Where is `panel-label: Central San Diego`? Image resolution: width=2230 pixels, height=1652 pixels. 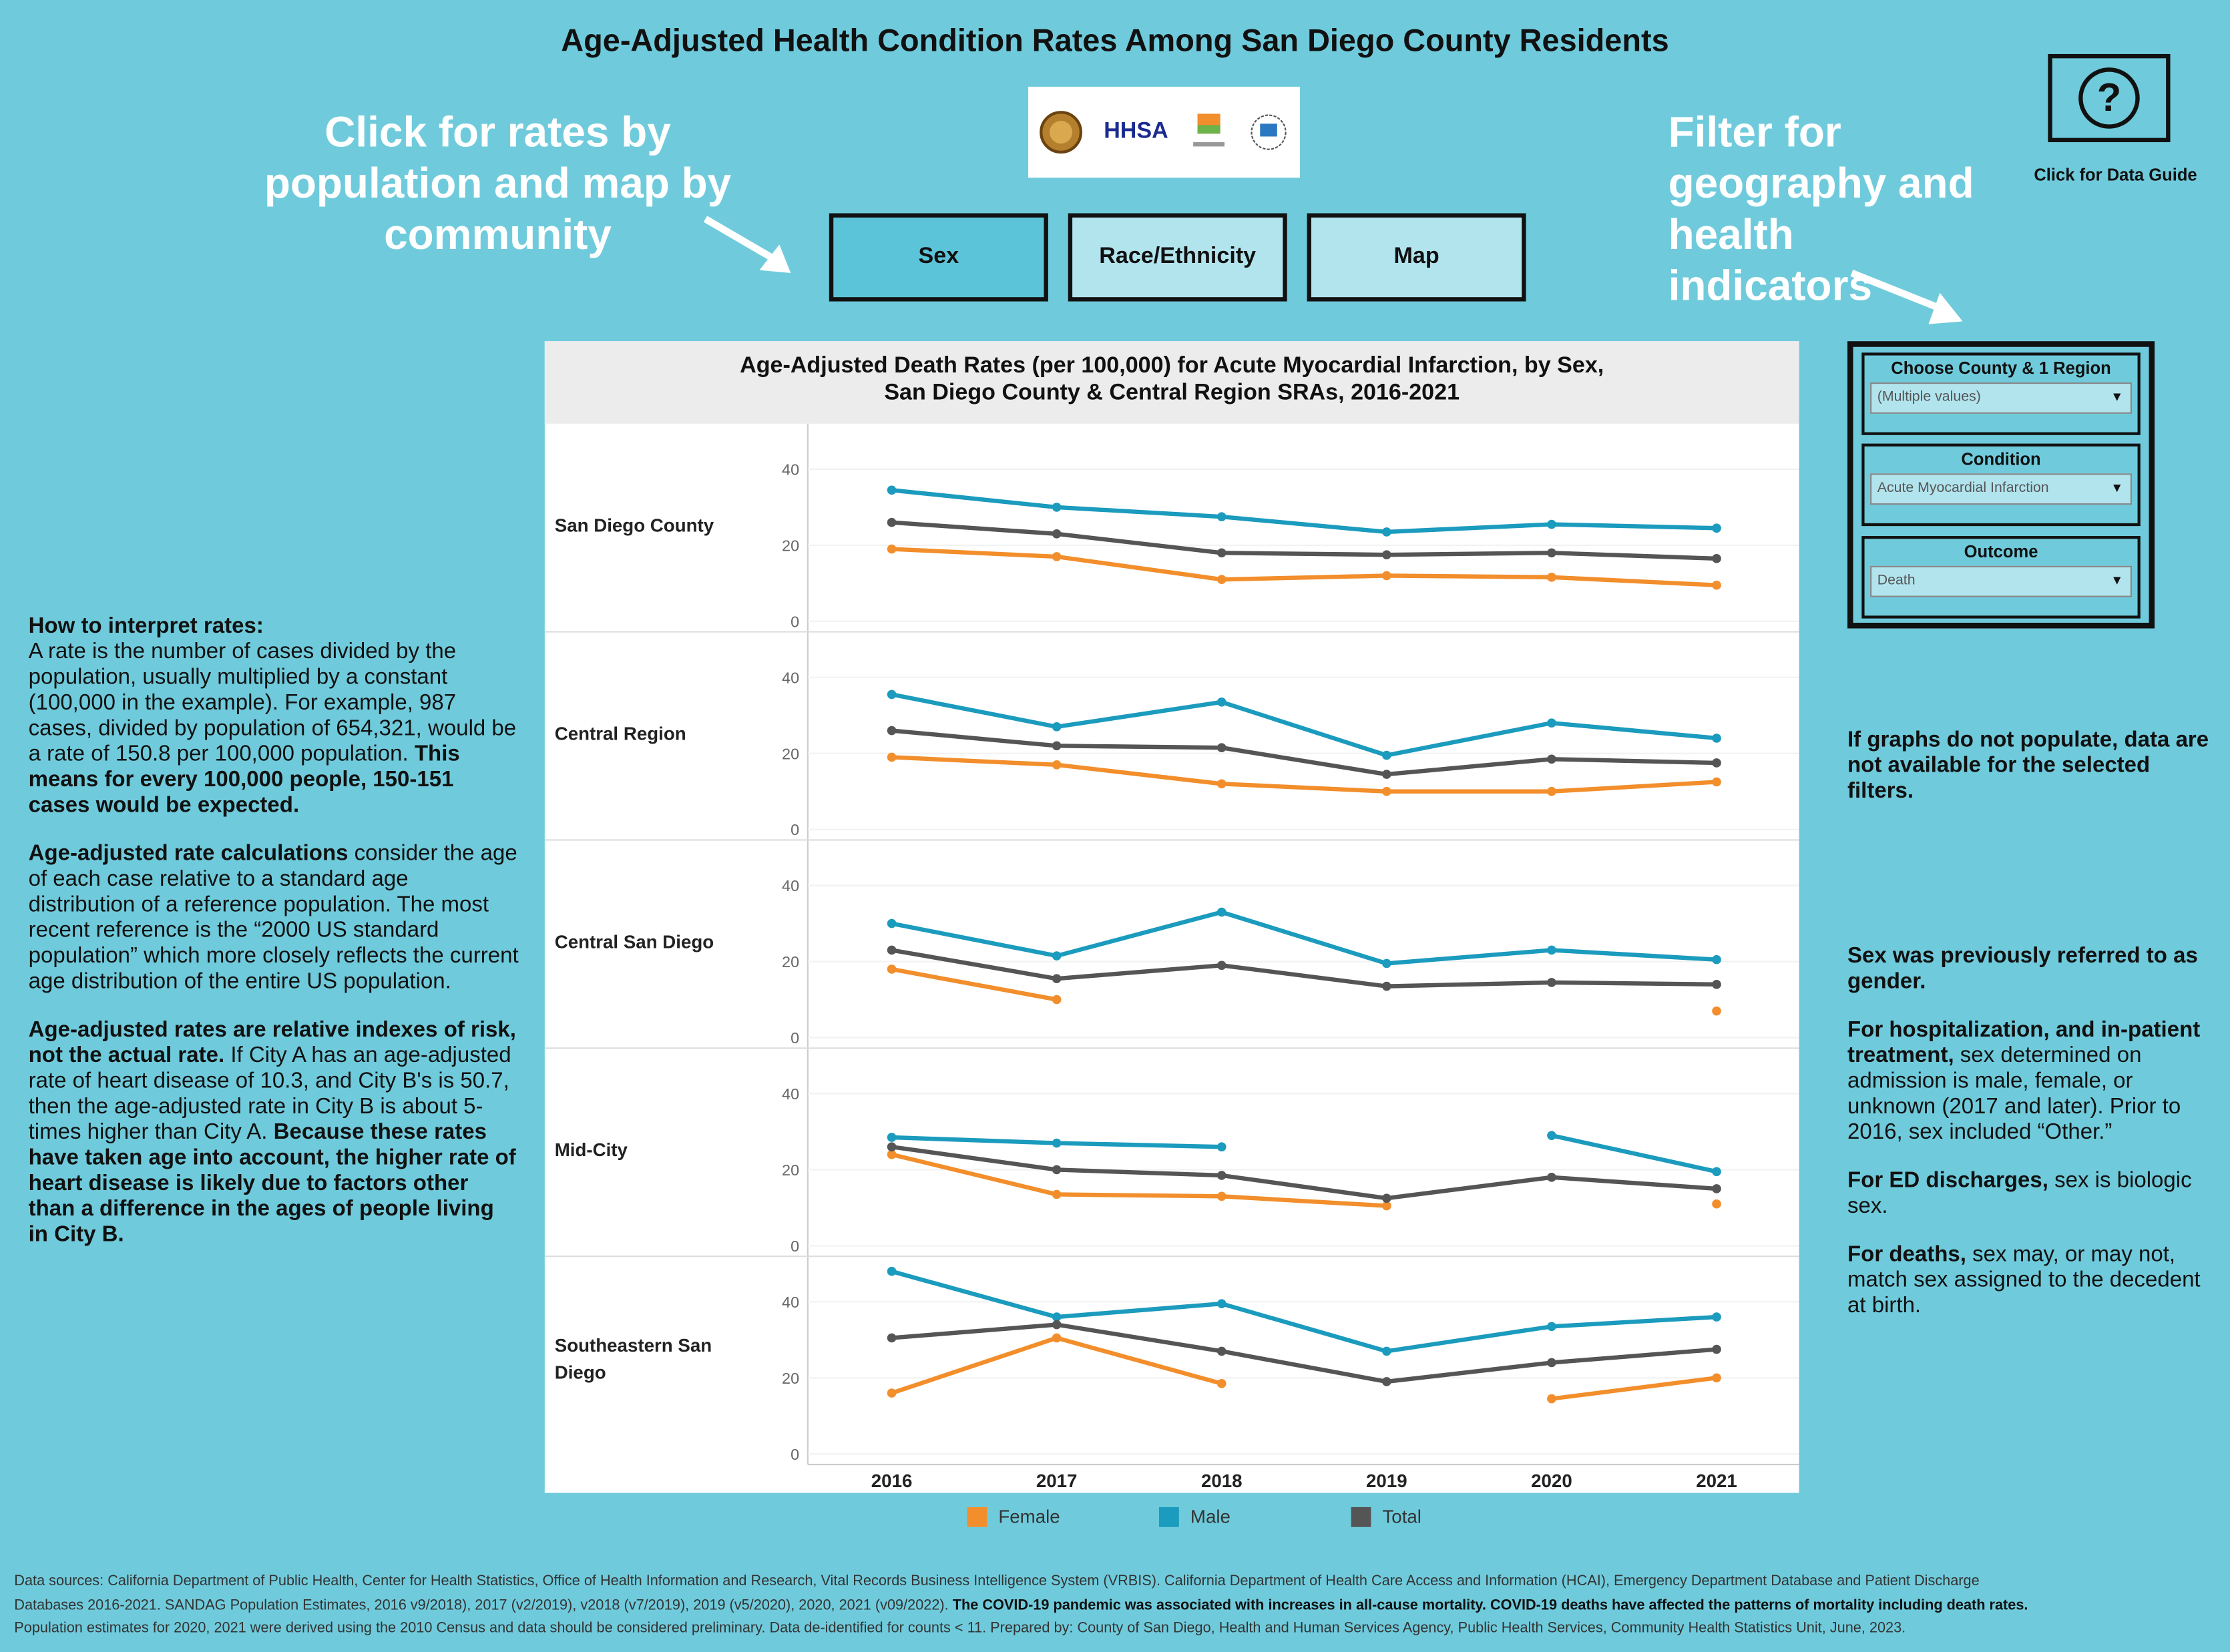
panel-label: Central San Diego is located at coordinates (635, 941).